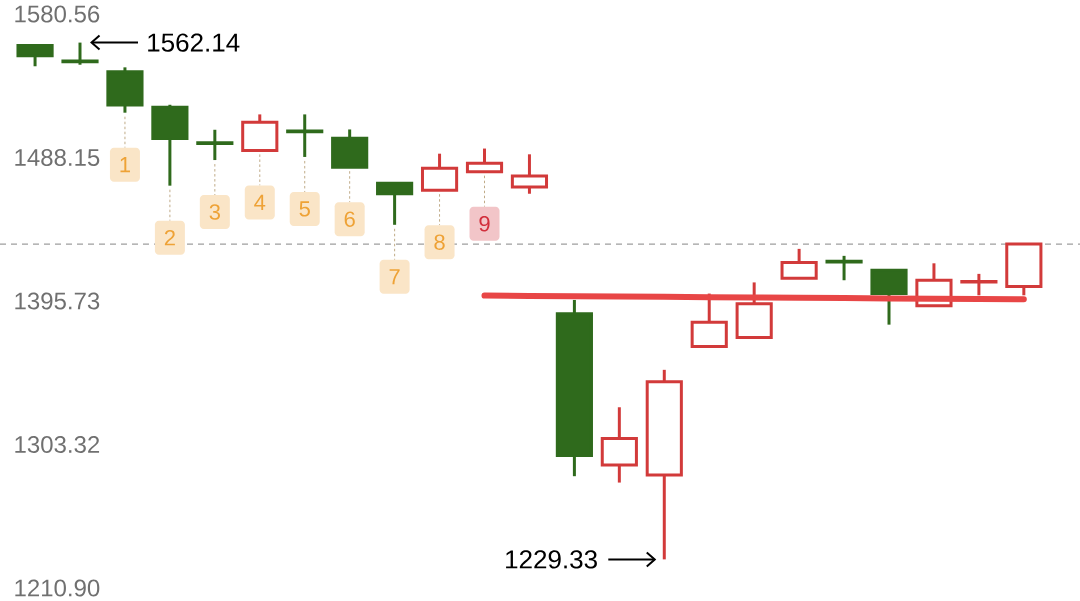 The image size is (1080, 601). I want to click on annotation: 4, so click(260, 202).